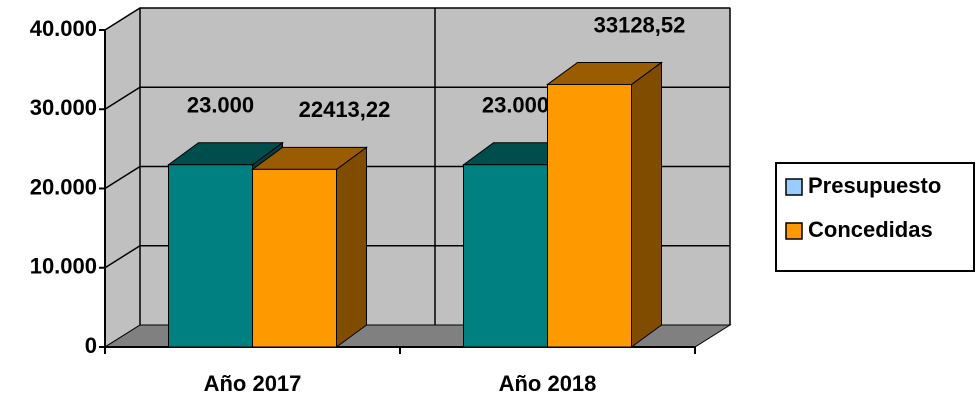  Describe the element at coordinates (874, 185) in the screenshot. I see `legend-label: Presupuesto` at that location.